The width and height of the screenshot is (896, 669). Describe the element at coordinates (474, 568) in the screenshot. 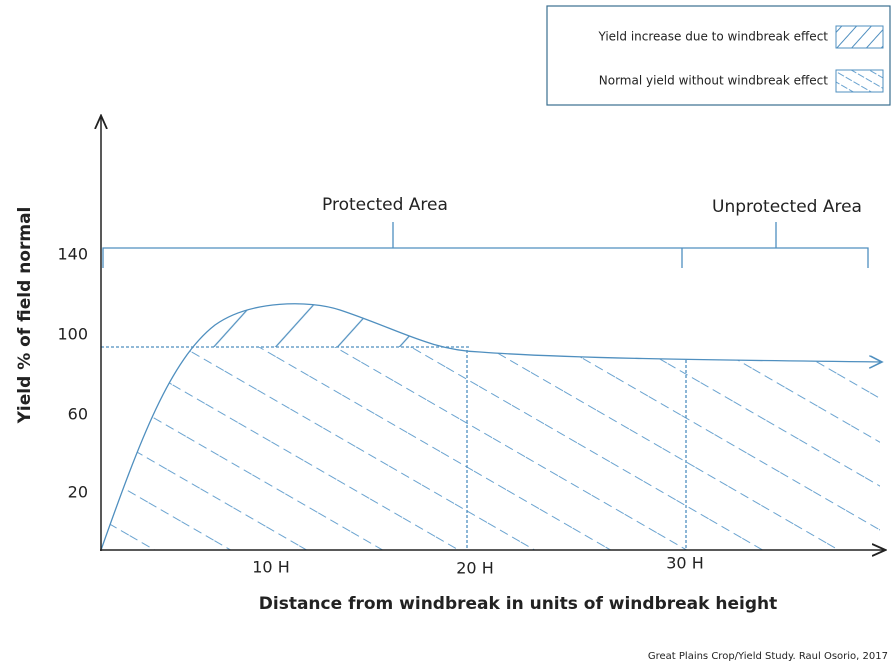

I see `x-tick-label: 20 H` at that location.